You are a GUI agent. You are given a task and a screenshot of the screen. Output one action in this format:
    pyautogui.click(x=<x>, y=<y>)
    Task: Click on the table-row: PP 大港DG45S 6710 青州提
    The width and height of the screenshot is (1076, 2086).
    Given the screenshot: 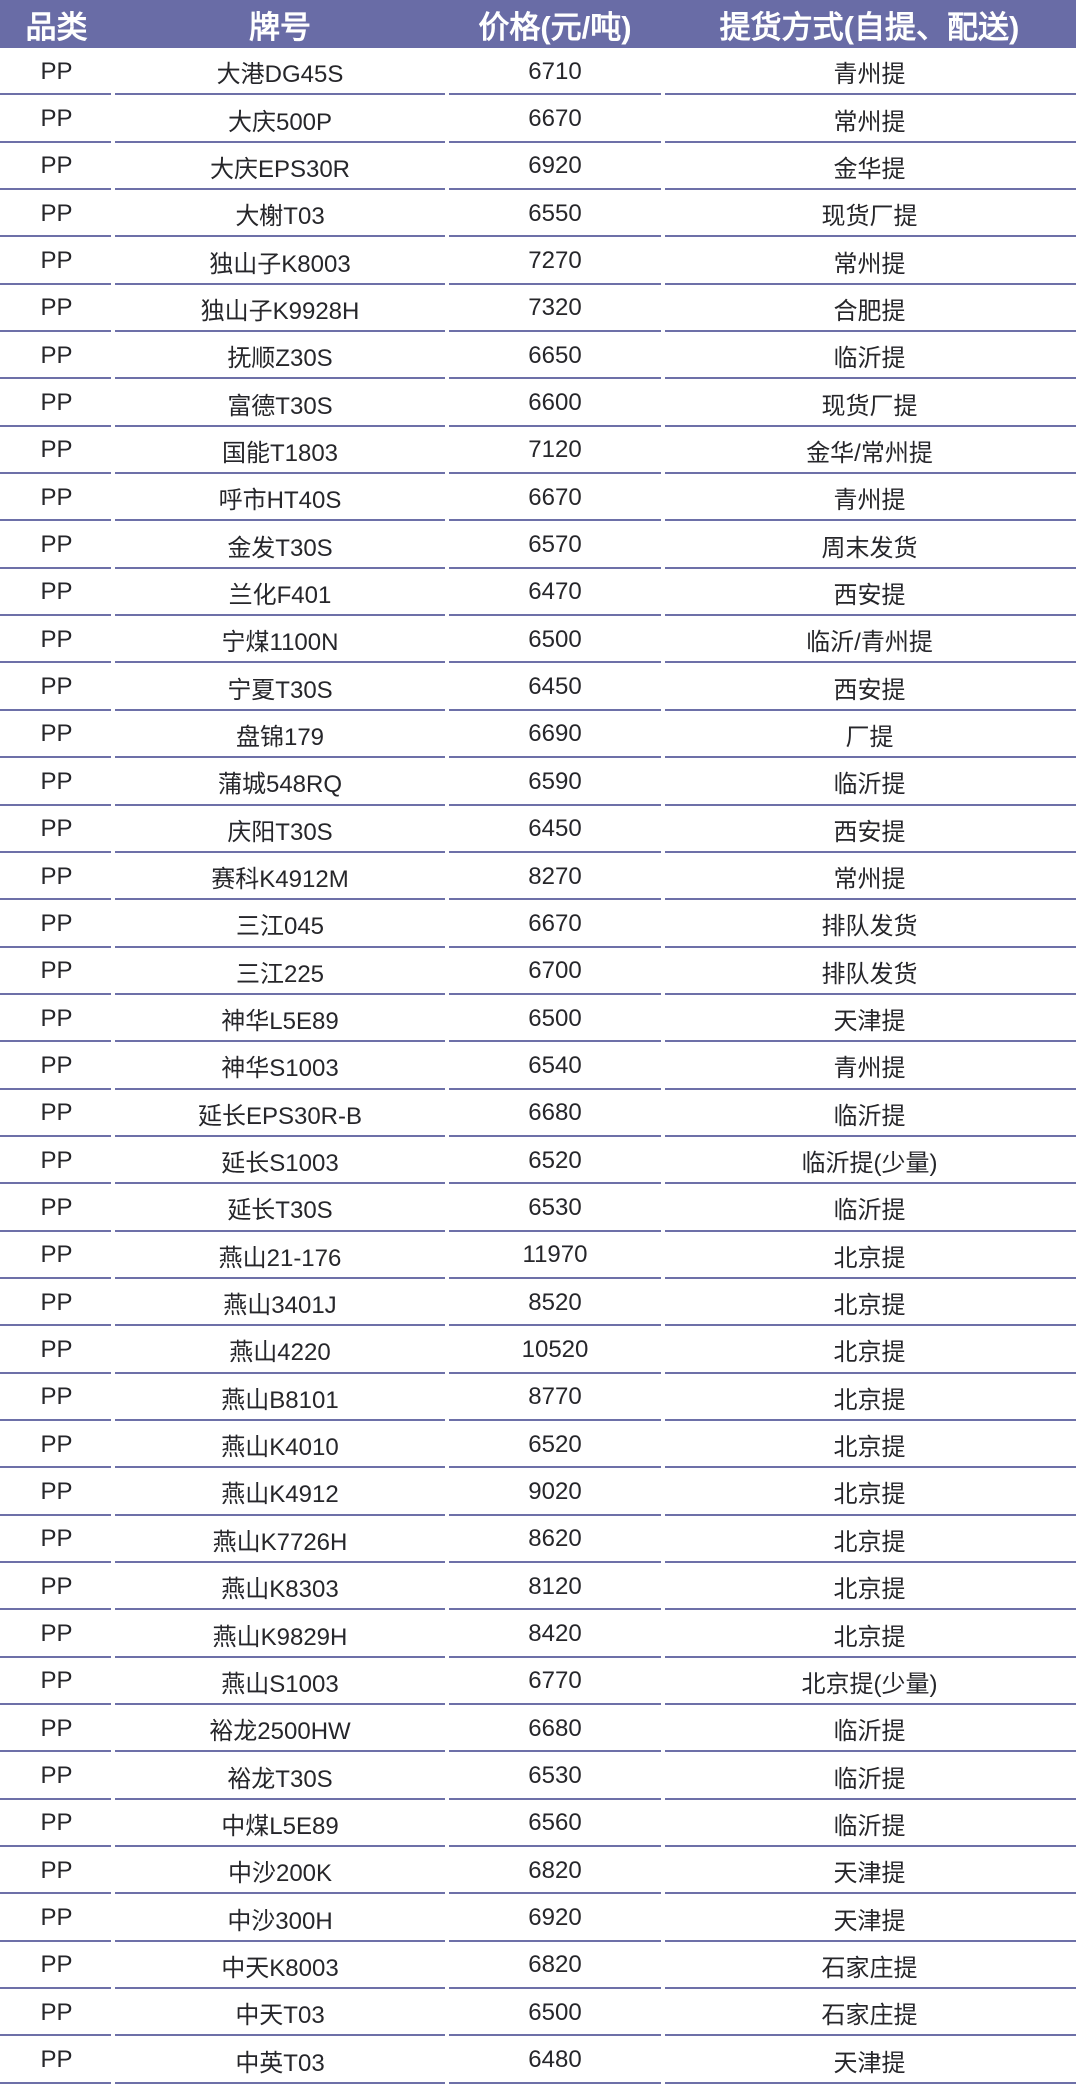 What is the action you would take?
    pyautogui.click(x=538, y=72)
    